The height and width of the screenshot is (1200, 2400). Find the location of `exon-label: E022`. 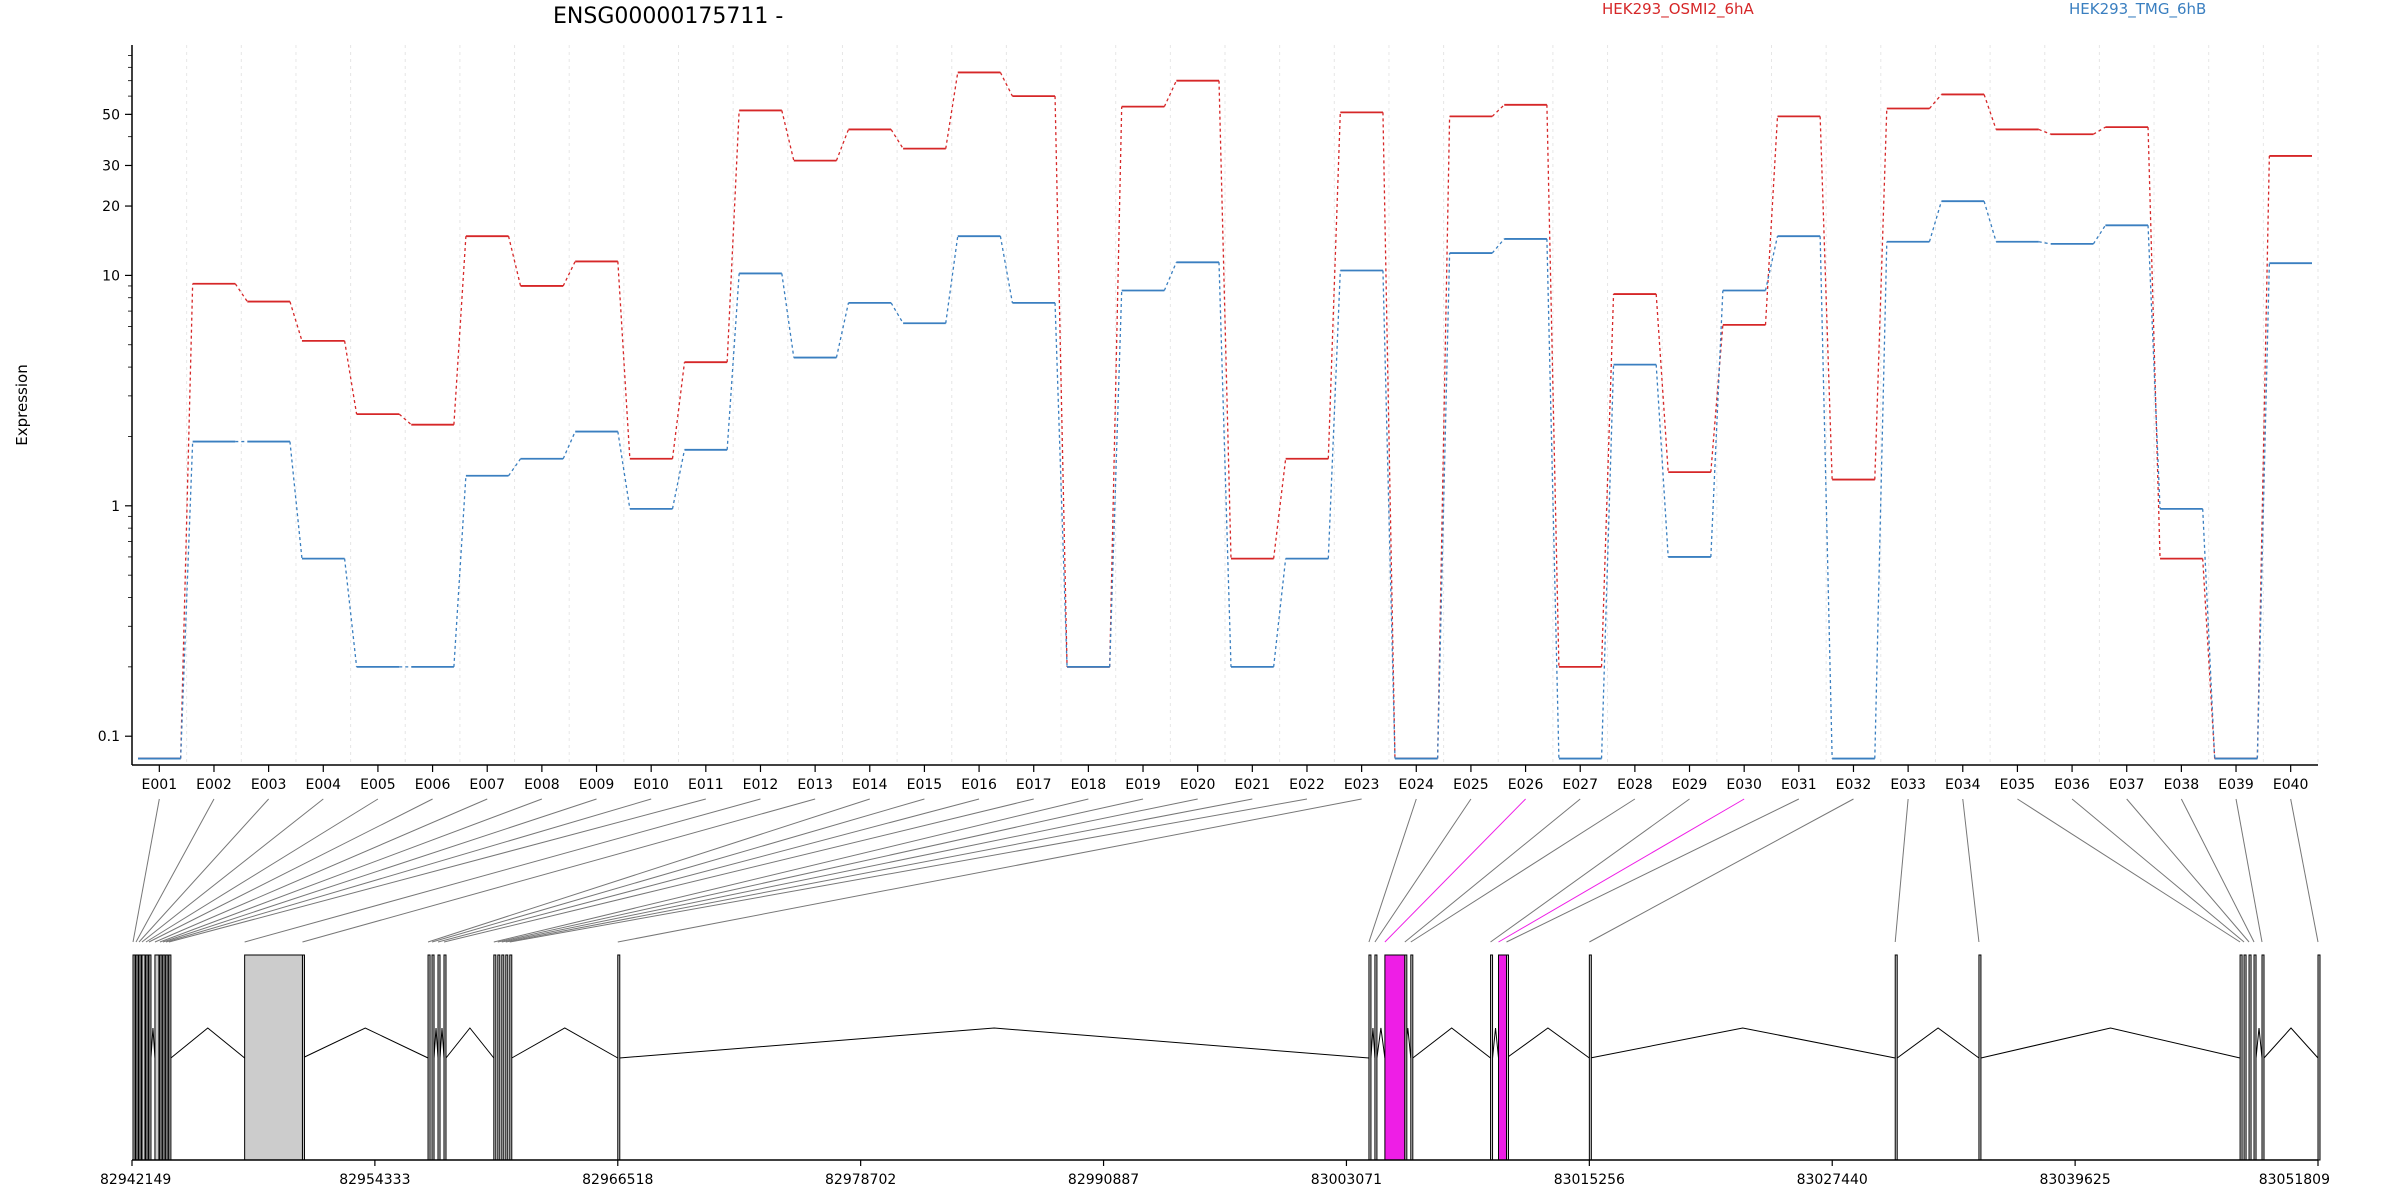

exon-label: E022 is located at coordinates (1307, 785).